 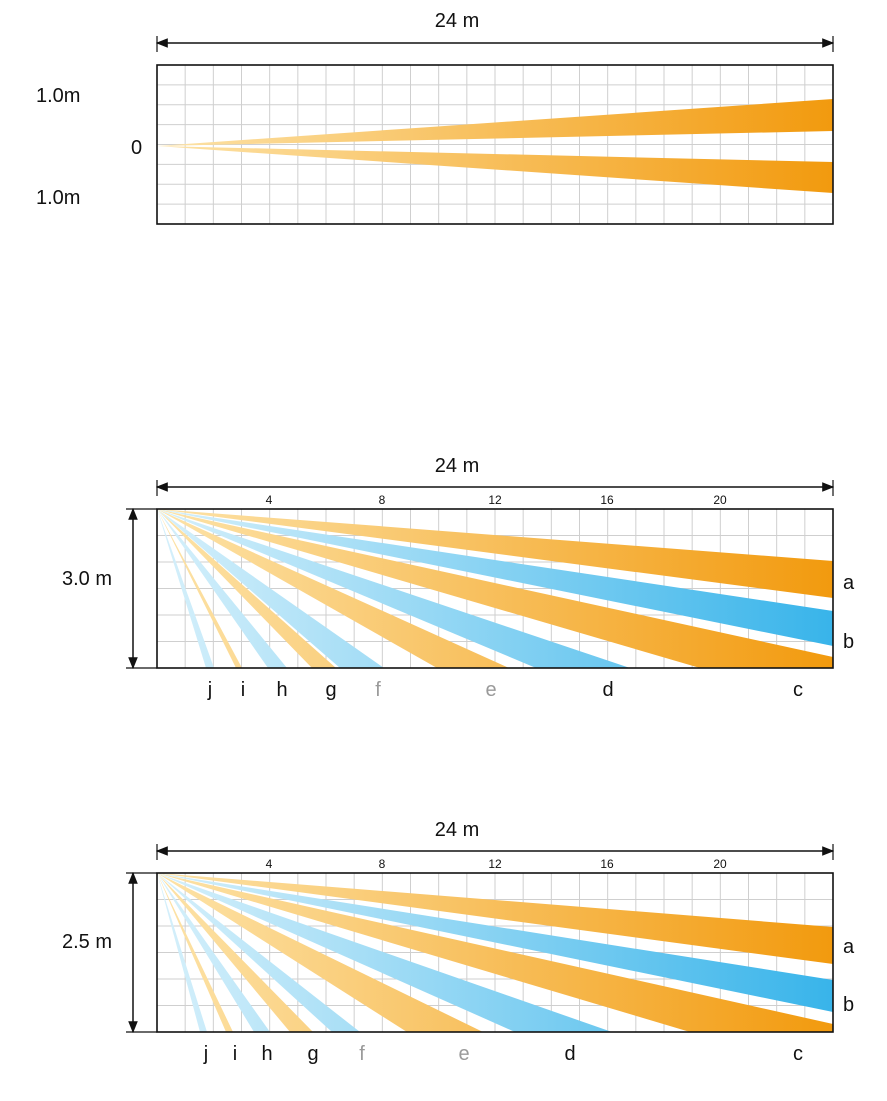 What do you see at coordinates (849, 947) in the screenshot?
I see `bot-zone-label-a: a` at bounding box center [849, 947].